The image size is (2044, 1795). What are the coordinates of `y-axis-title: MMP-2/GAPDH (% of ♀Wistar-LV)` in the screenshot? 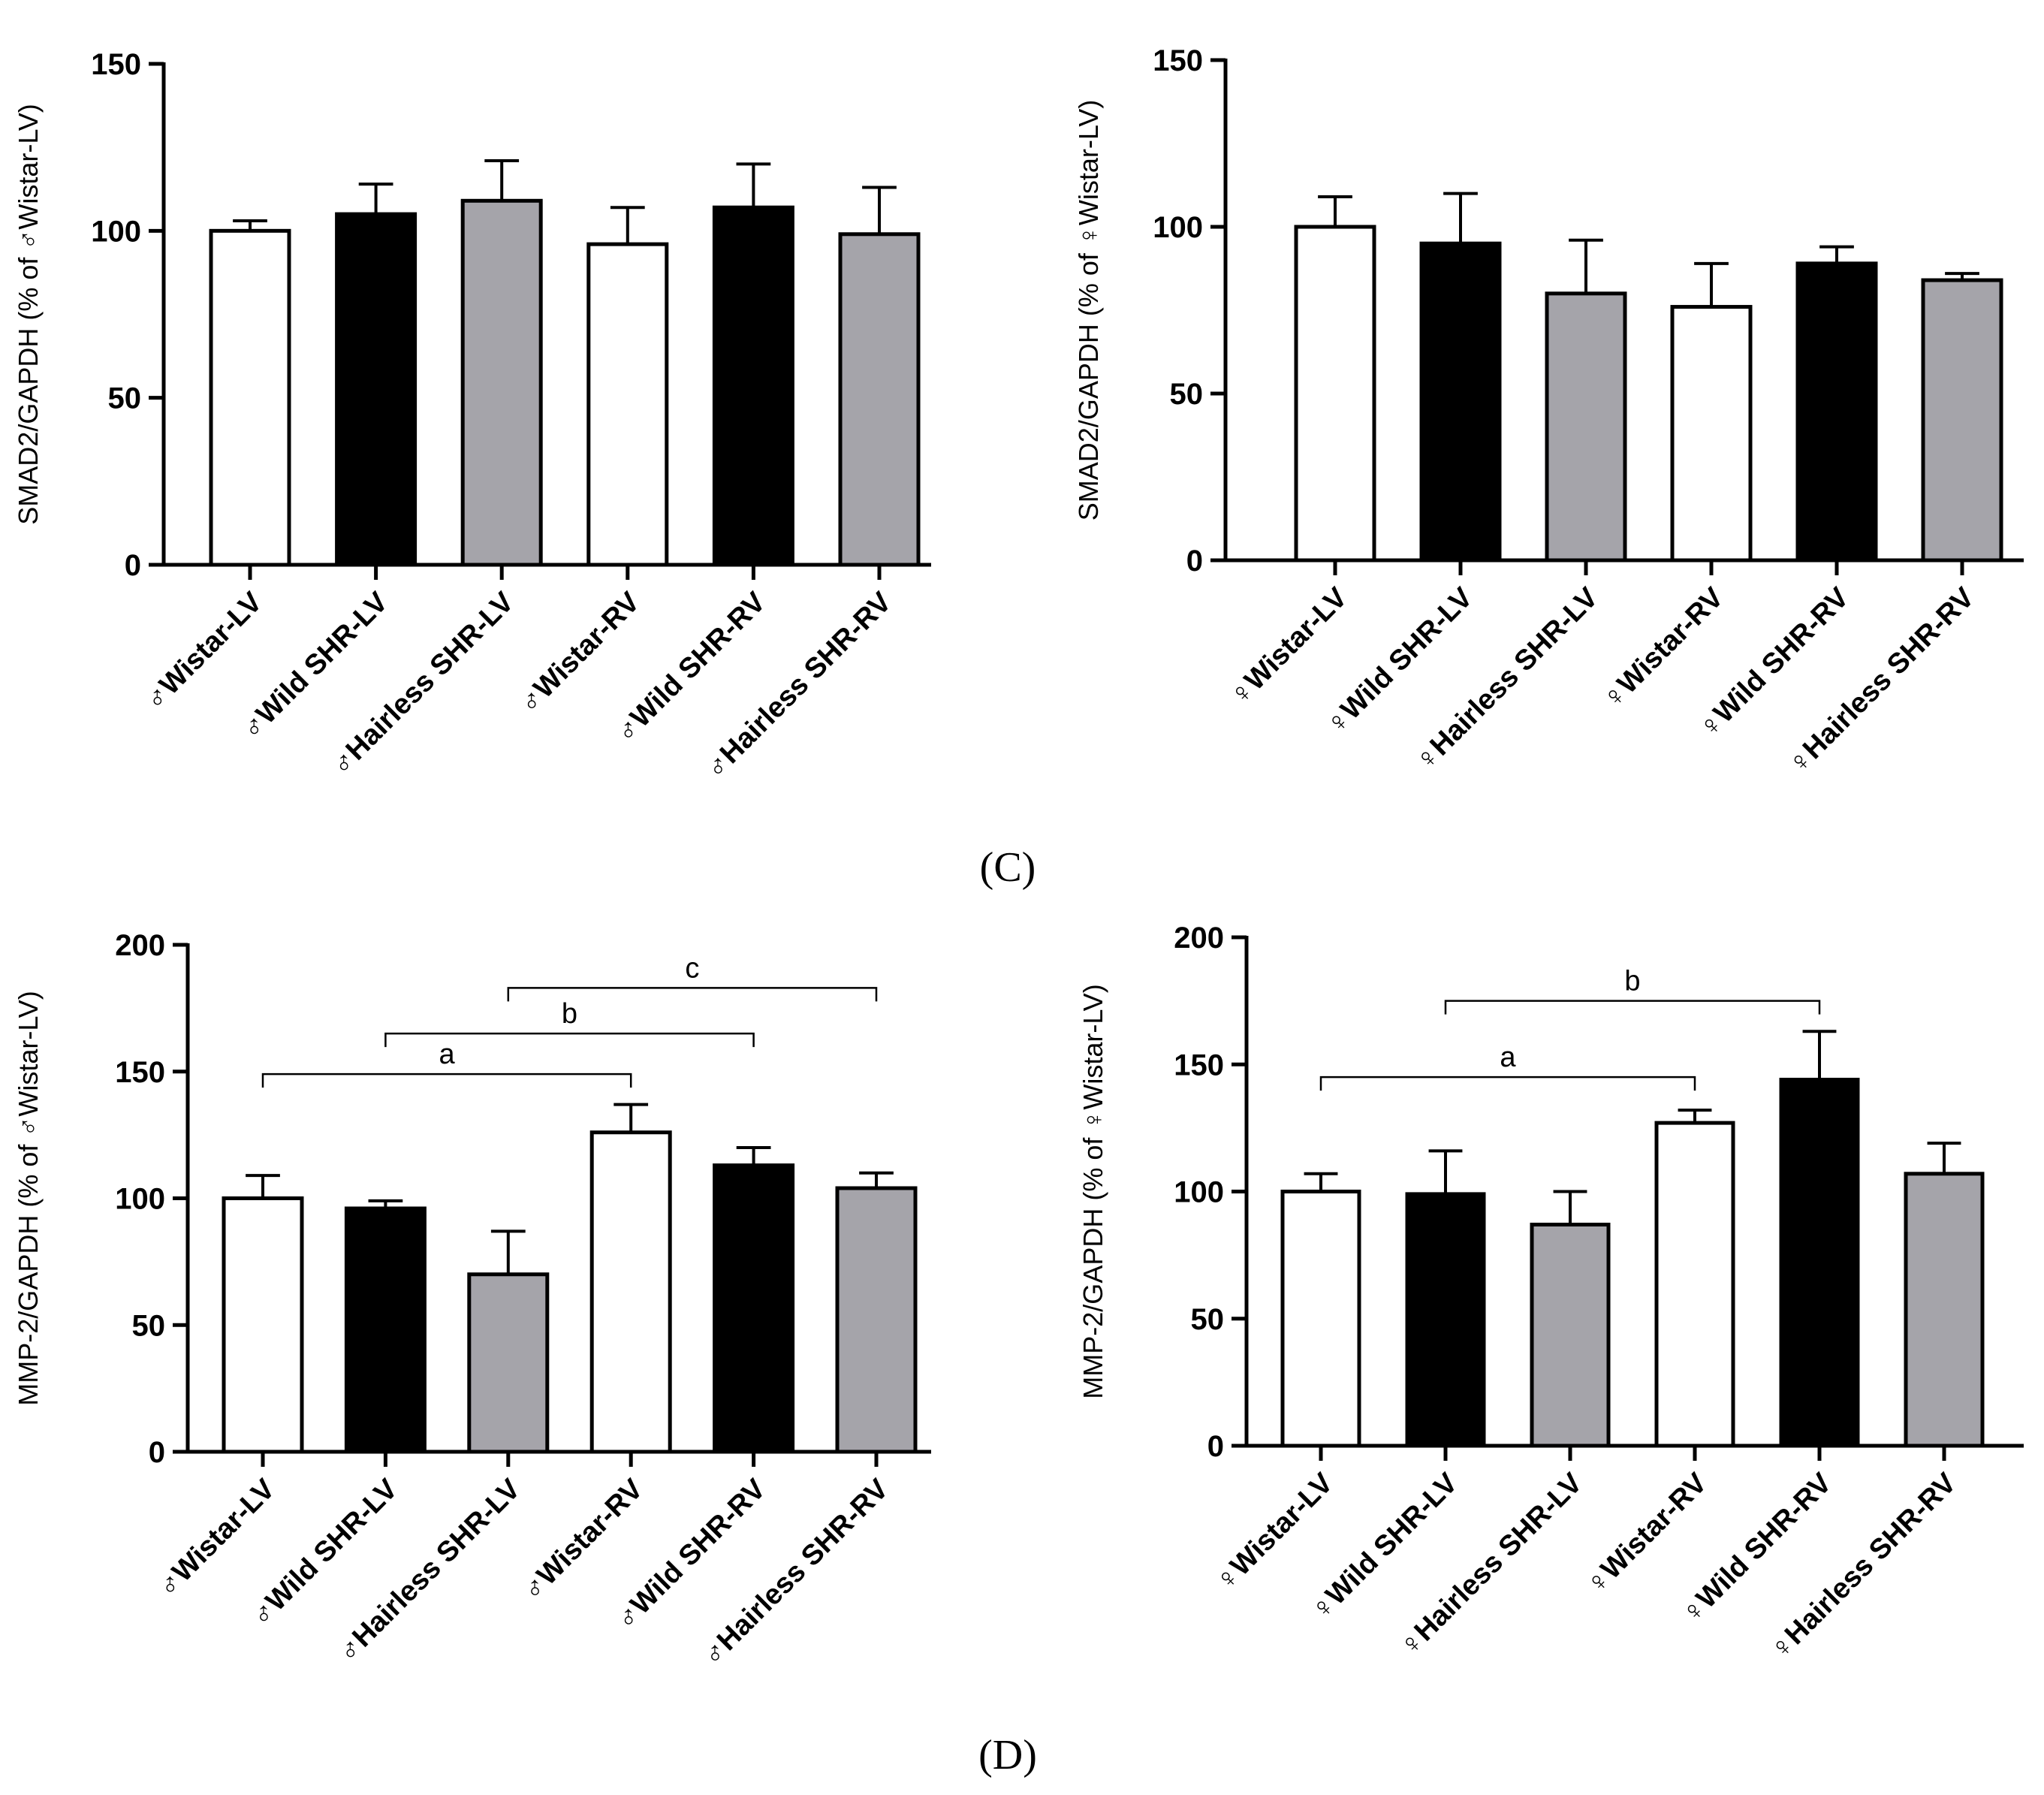 It's located at (1093, 1191).